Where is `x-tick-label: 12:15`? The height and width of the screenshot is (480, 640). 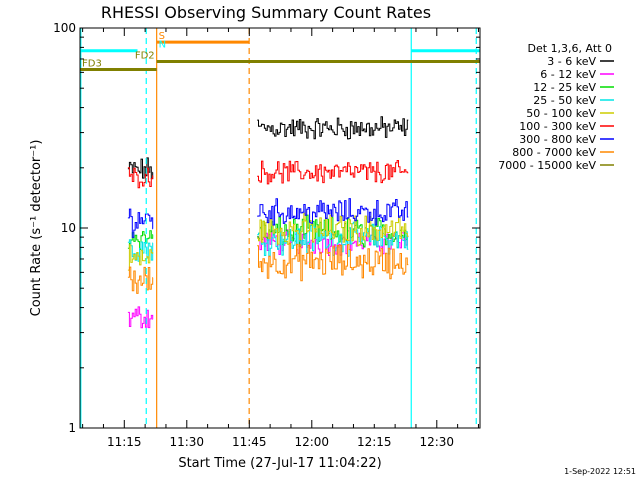 x-tick-label: 12:15 is located at coordinates (374, 442).